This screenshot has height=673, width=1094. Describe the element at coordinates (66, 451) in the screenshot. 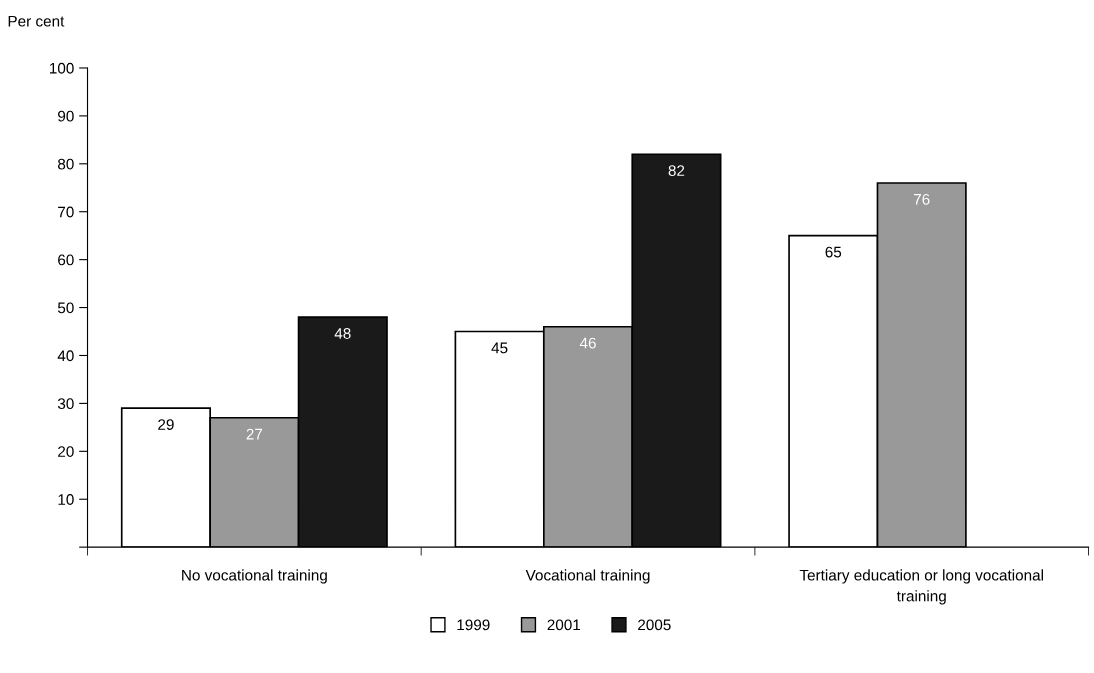

I see `y-tick-label: 20` at that location.